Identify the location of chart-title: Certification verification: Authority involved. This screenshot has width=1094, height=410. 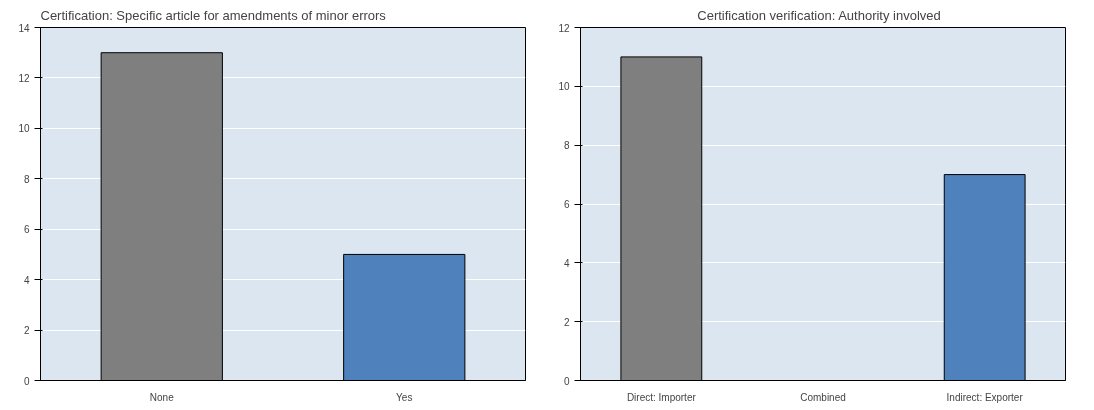
(819, 15).